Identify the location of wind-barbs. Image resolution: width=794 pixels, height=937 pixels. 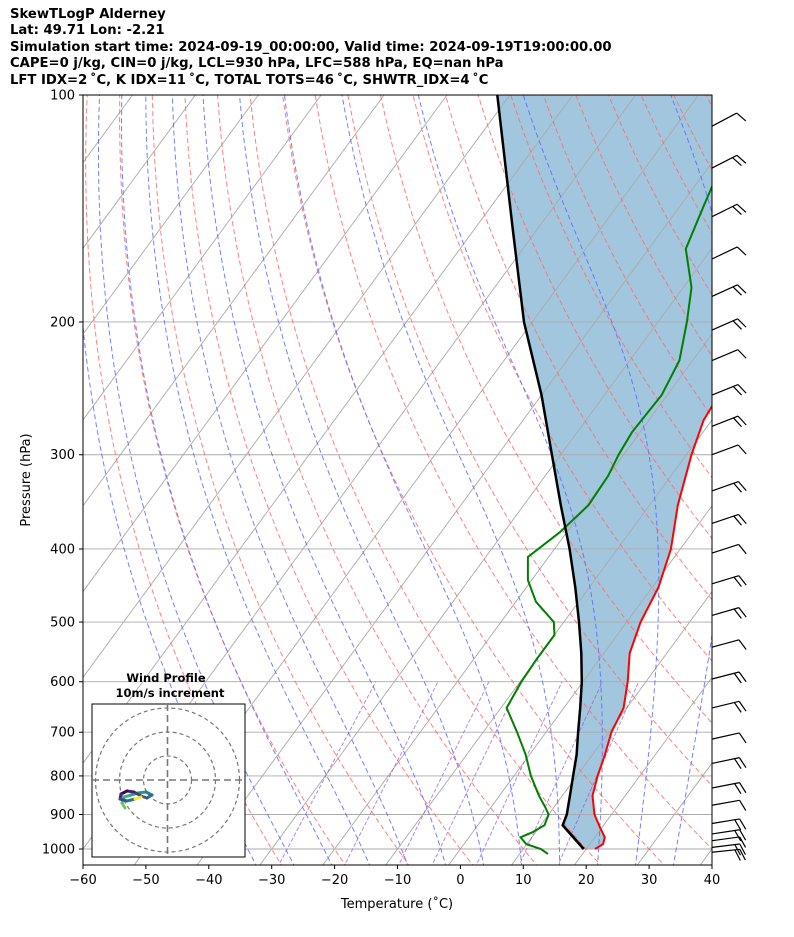
(729, 486).